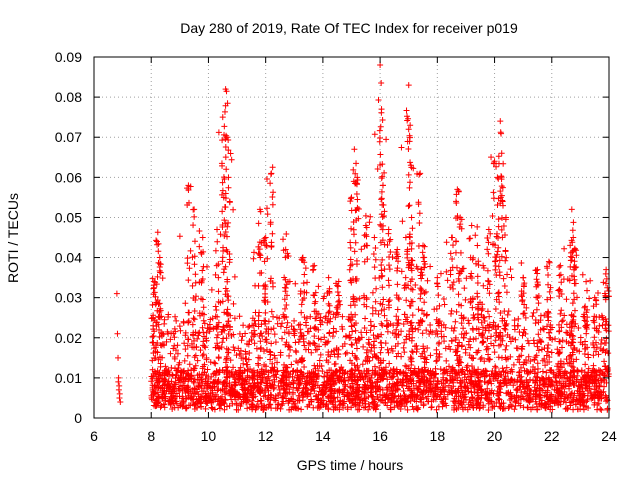 This screenshot has width=640, height=480. Describe the element at coordinates (94, 436) in the screenshot. I see `x-tick-label: 6` at that location.